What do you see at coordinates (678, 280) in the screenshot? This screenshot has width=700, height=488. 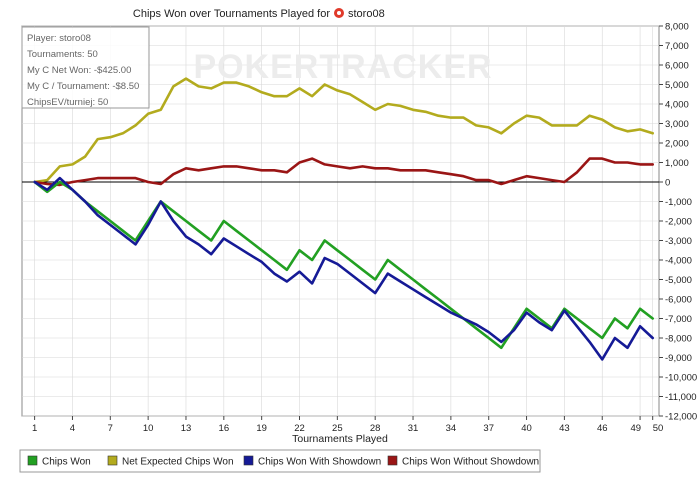 I see `y-tick-label: -5,000` at bounding box center [678, 280].